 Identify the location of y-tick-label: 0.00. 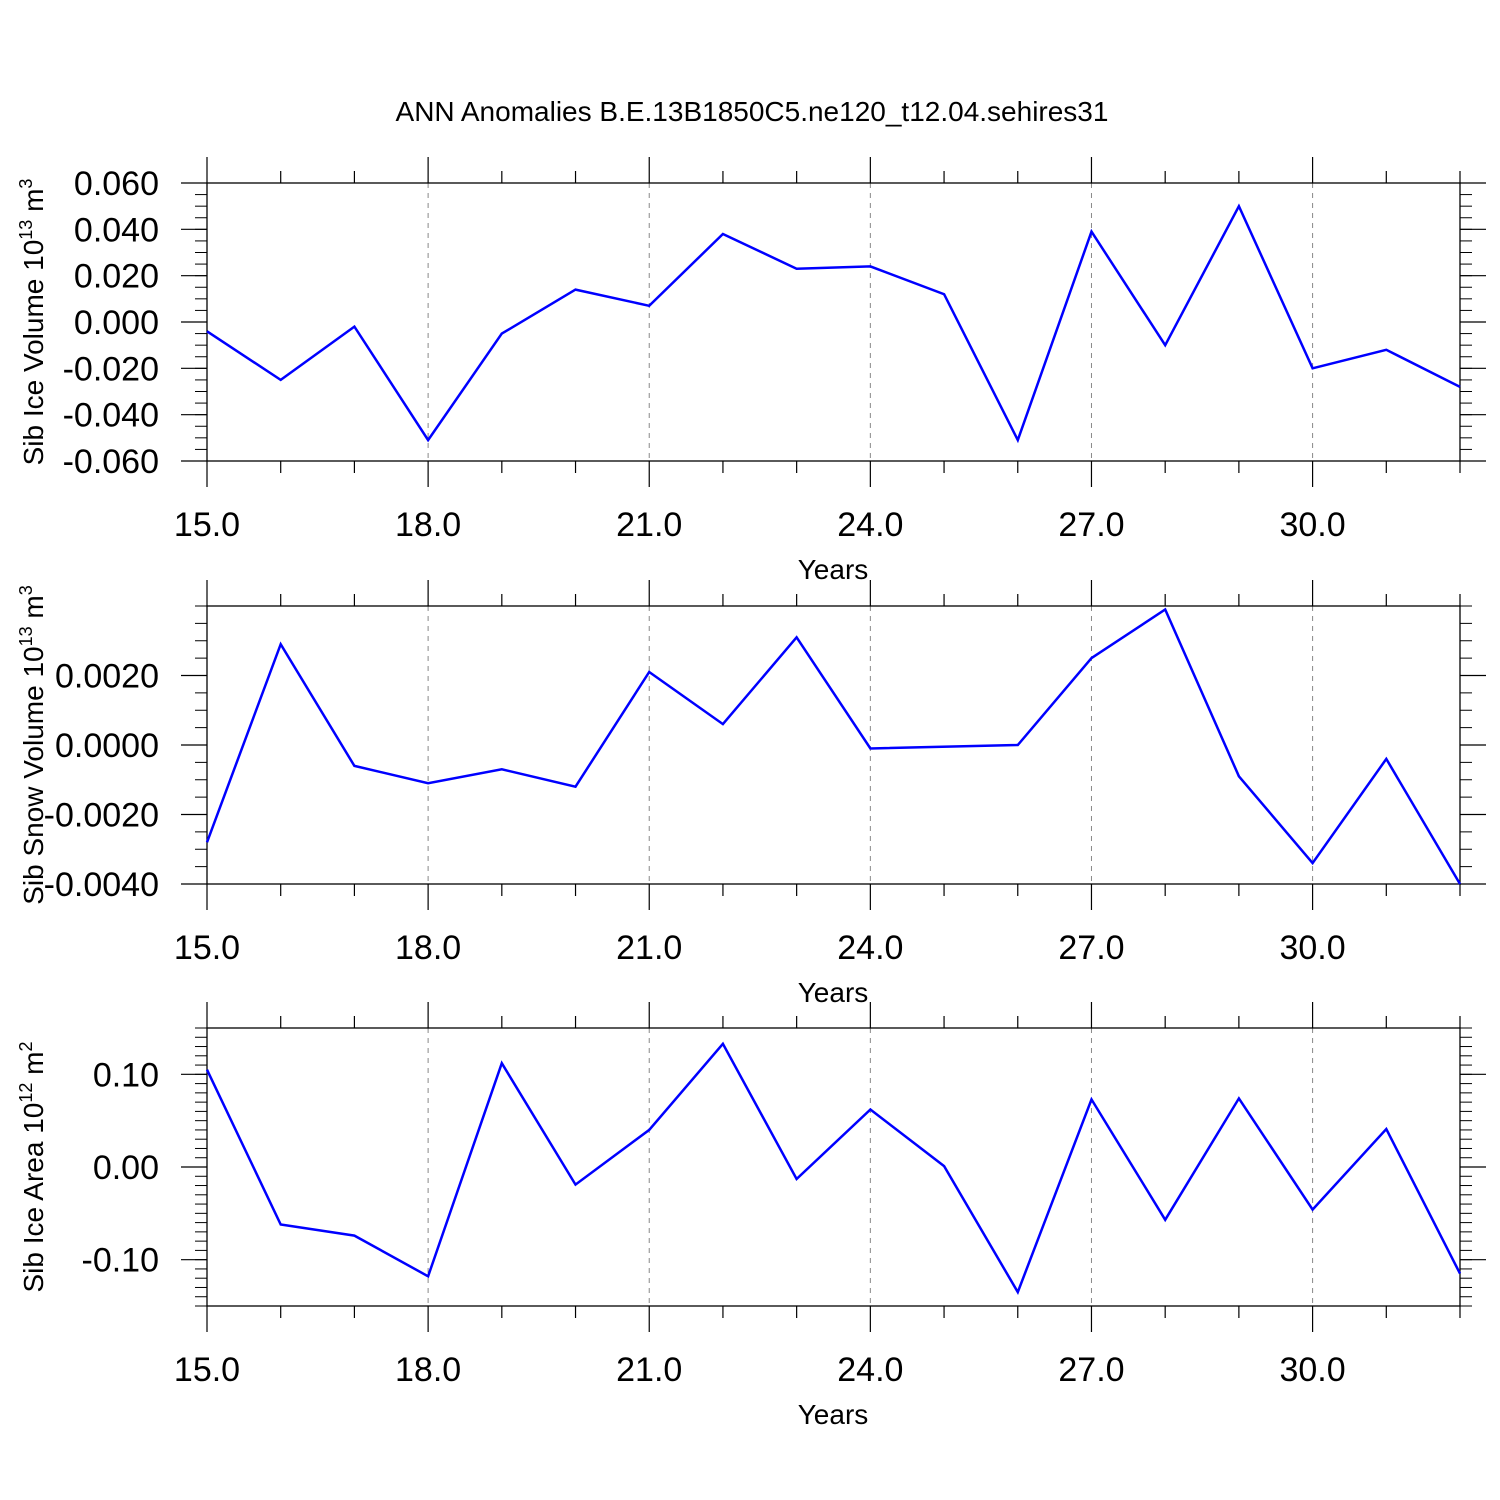
(126, 1168).